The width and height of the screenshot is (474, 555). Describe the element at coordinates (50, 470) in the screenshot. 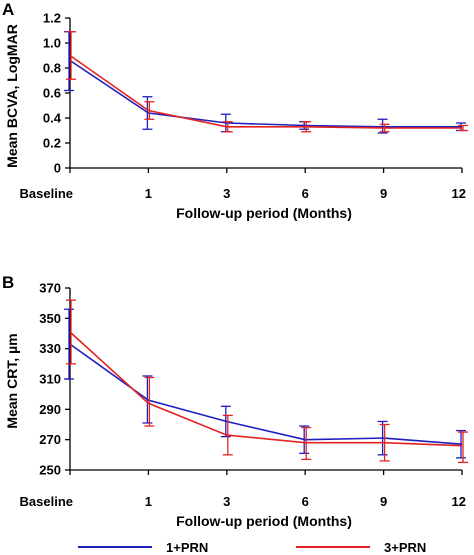

I see `y-tick-label-b: 250` at that location.